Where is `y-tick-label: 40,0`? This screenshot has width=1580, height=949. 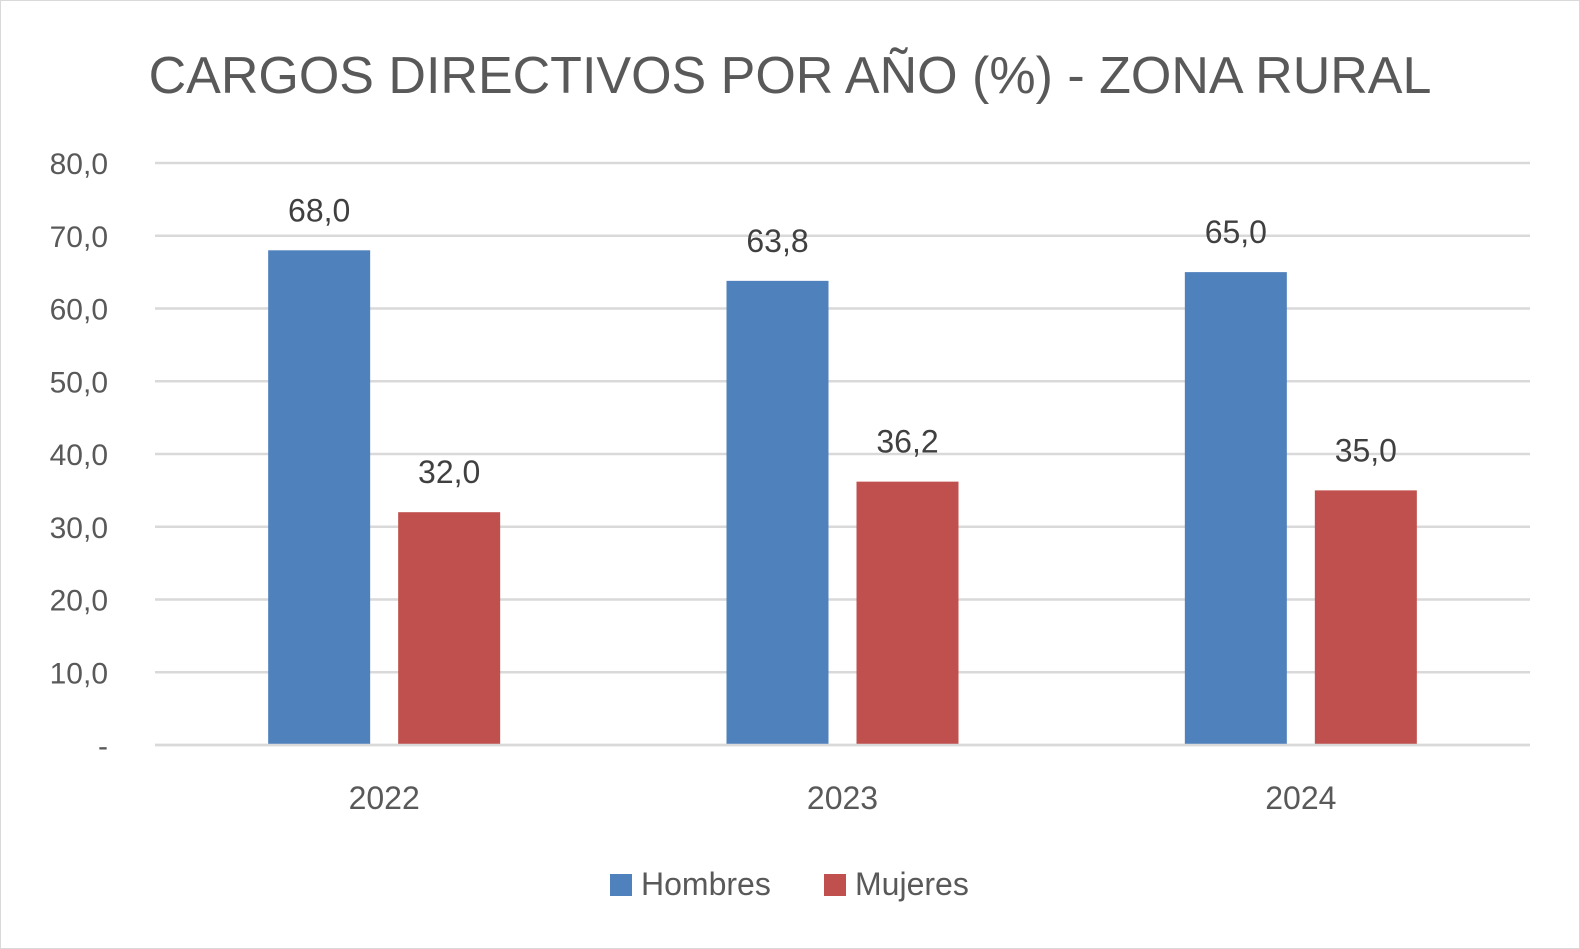 y-tick-label: 40,0 is located at coordinates (79, 455).